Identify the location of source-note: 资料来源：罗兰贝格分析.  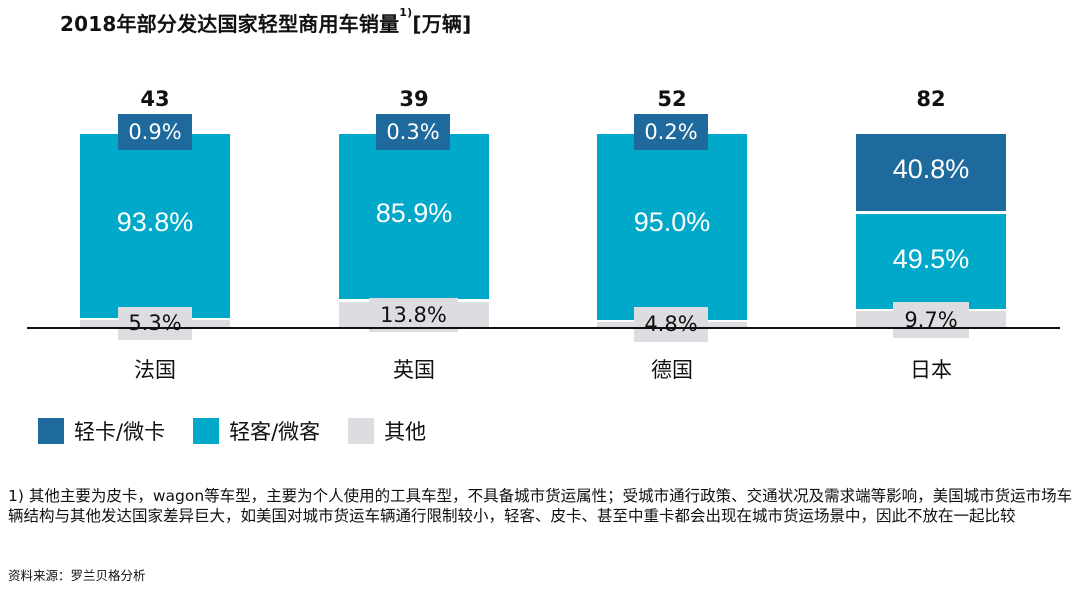
(77, 575).